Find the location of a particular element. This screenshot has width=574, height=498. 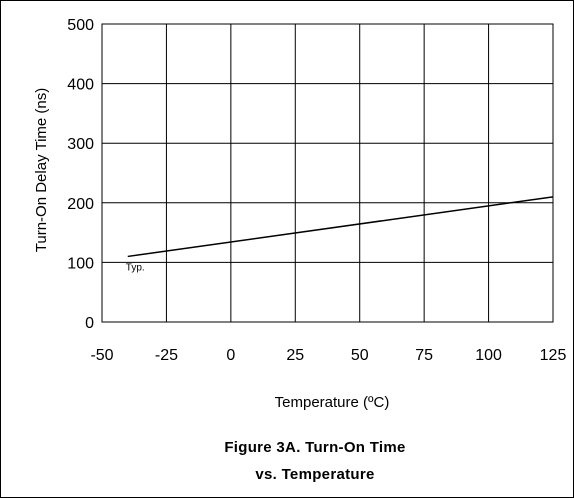

y-axis-label: Turn-On Delay Time (ns) is located at coordinates (41, 170).